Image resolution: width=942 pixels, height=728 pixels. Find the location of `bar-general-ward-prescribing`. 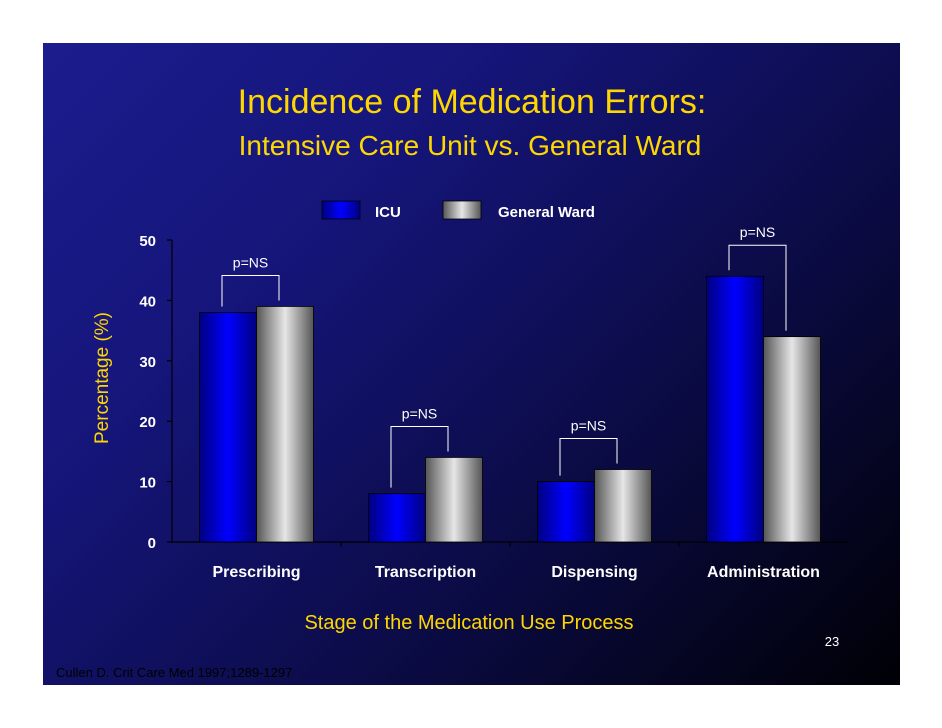

bar-general-ward-prescribing is located at coordinates (285, 424).